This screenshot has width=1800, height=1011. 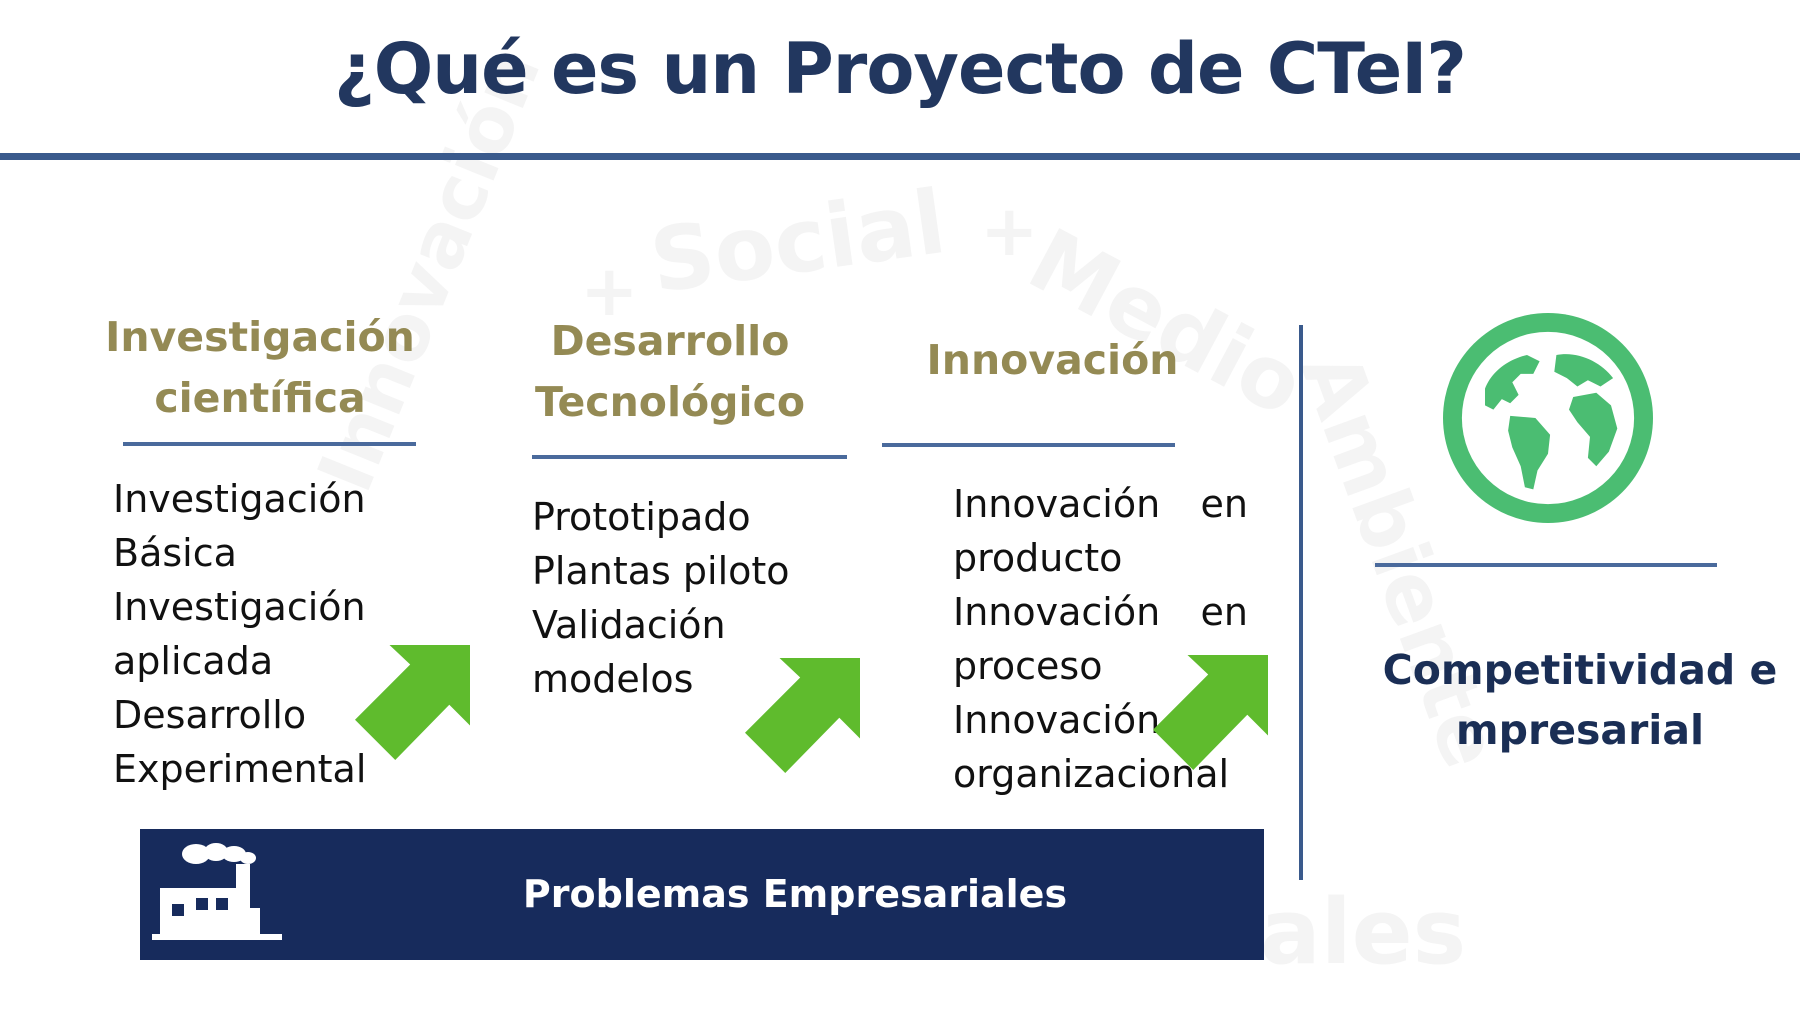 What do you see at coordinates (1363, 932) in the screenshot?
I see `watermark-word: ales` at bounding box center [1363, 932].